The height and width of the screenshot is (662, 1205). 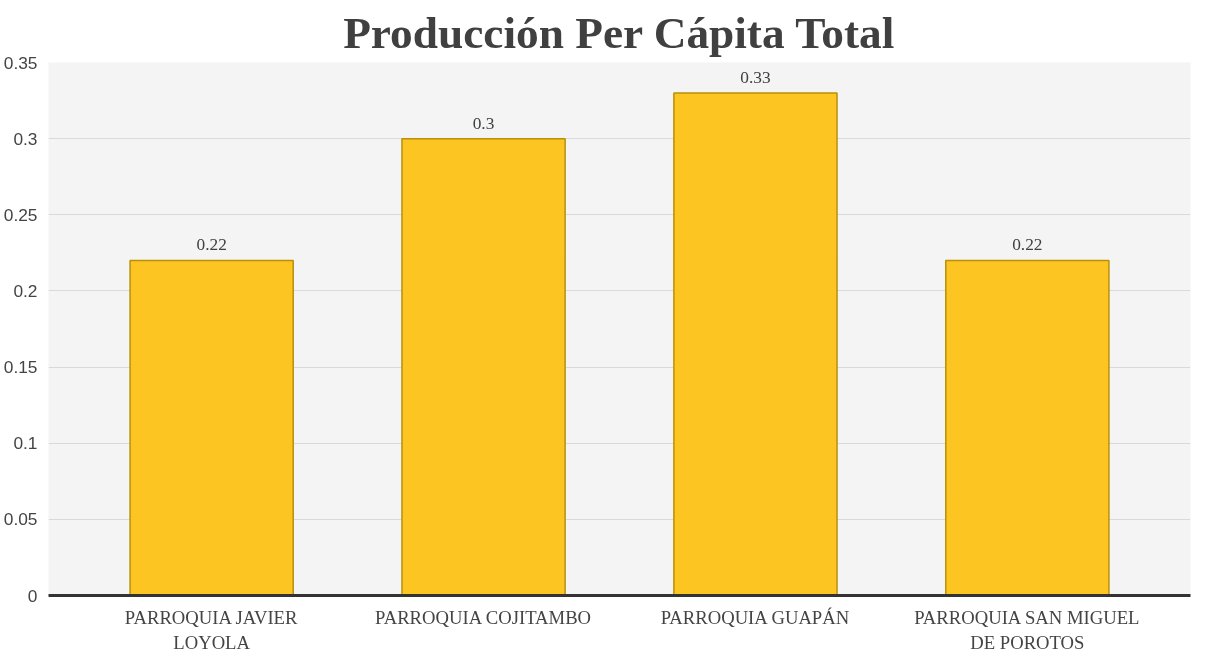 I want to click on y-tick-label: 0.3, so click(x=25, y=138).